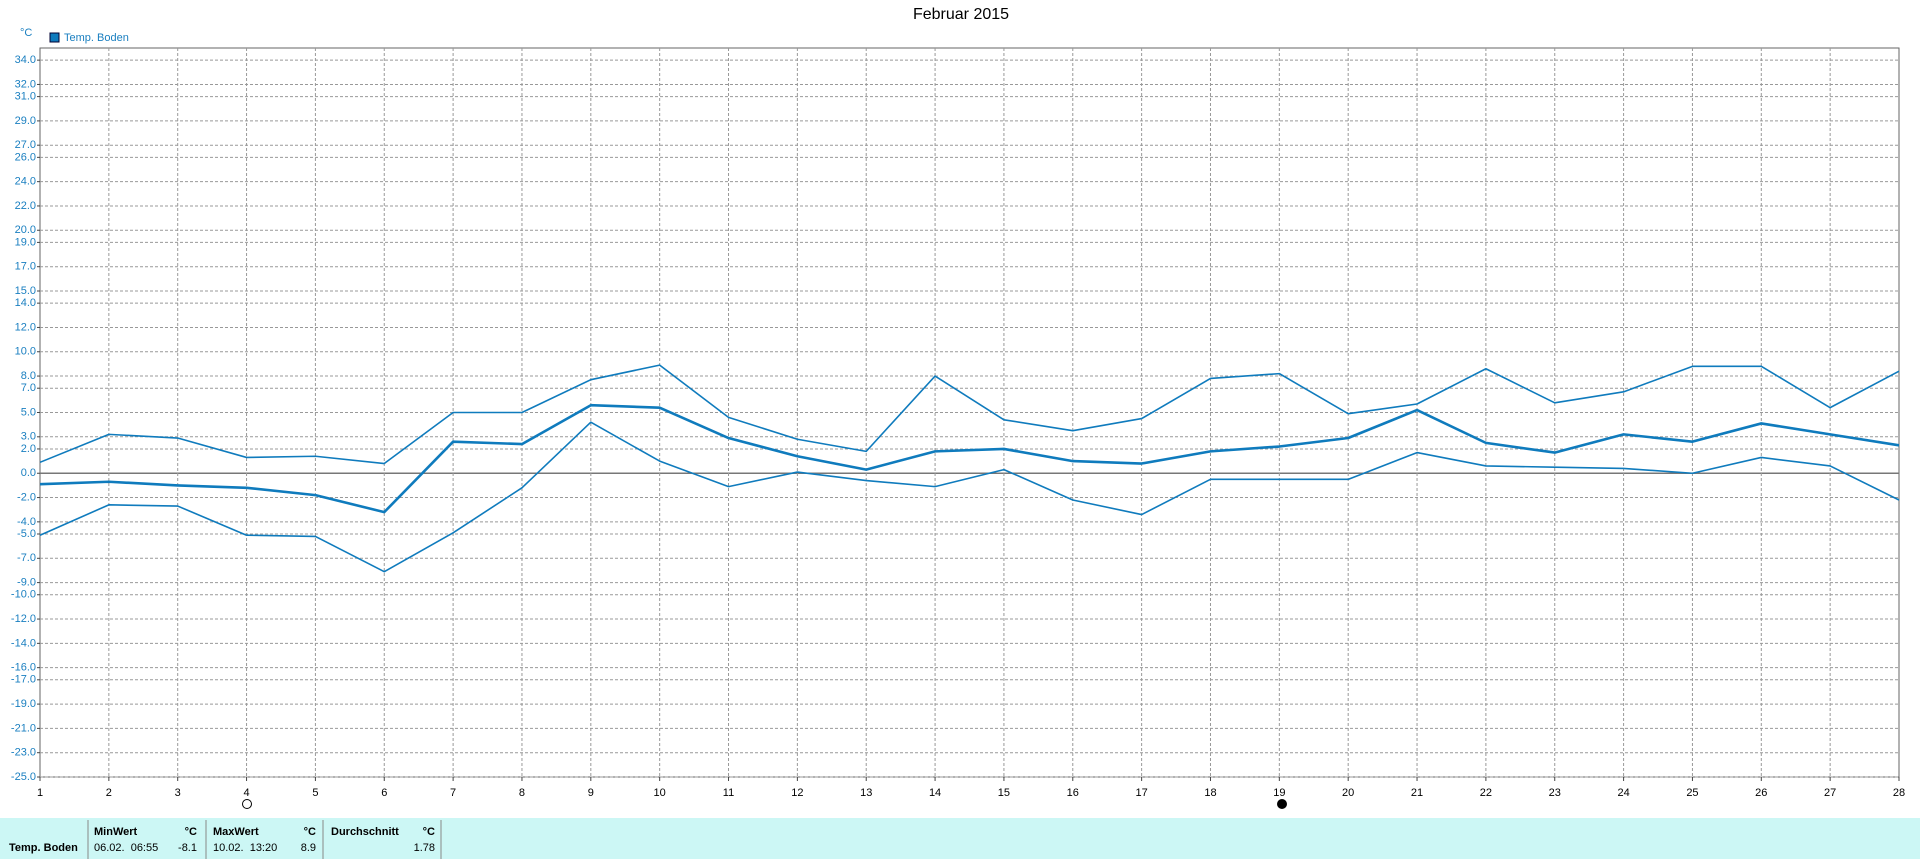 This screenshot has width=1920, height=859. I want to click on x-tick-label: 26, so click(1761, 793).